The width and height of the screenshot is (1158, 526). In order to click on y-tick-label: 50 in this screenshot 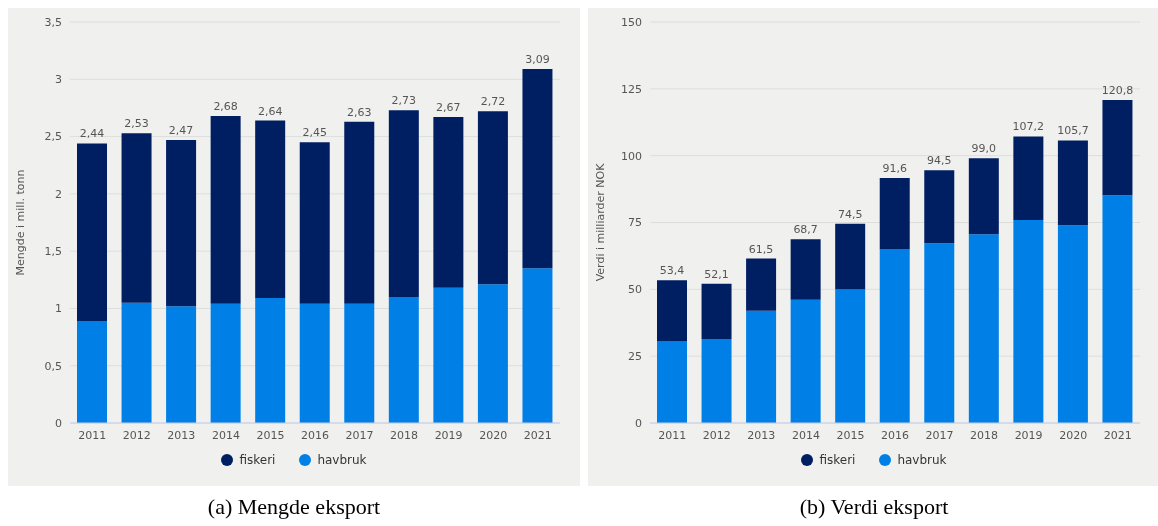, I will do `click(635, 290)`.